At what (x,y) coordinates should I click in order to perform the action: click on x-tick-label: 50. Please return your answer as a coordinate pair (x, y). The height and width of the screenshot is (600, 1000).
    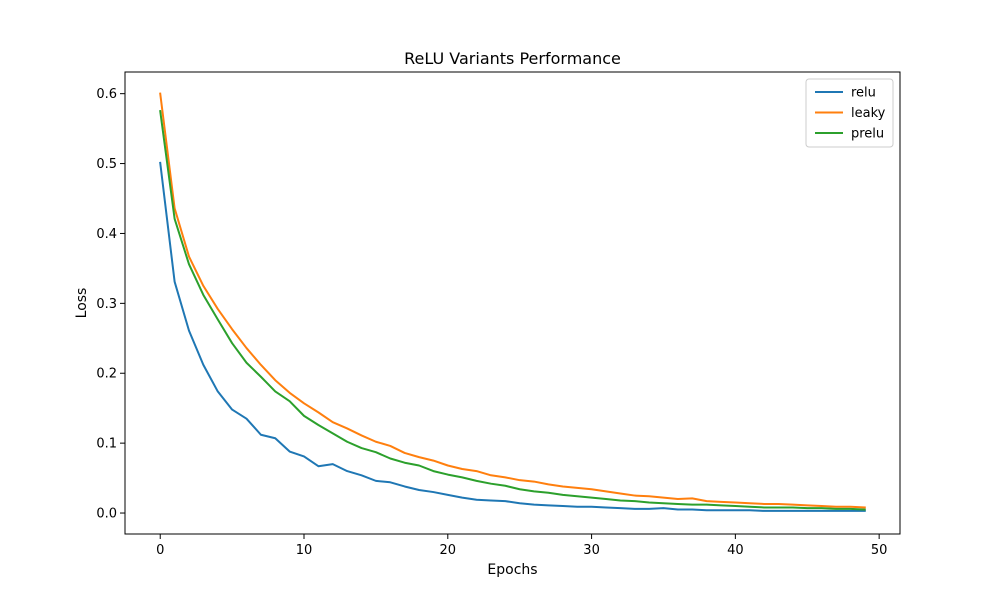
    Looking at the image, I should click on (879, 550).